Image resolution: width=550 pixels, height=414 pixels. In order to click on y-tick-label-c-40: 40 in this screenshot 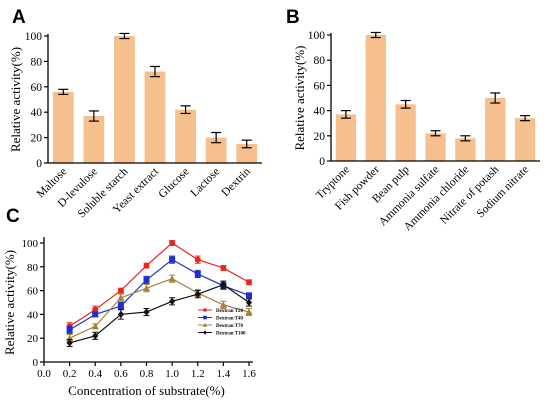, I will do `click(33, 315)`.